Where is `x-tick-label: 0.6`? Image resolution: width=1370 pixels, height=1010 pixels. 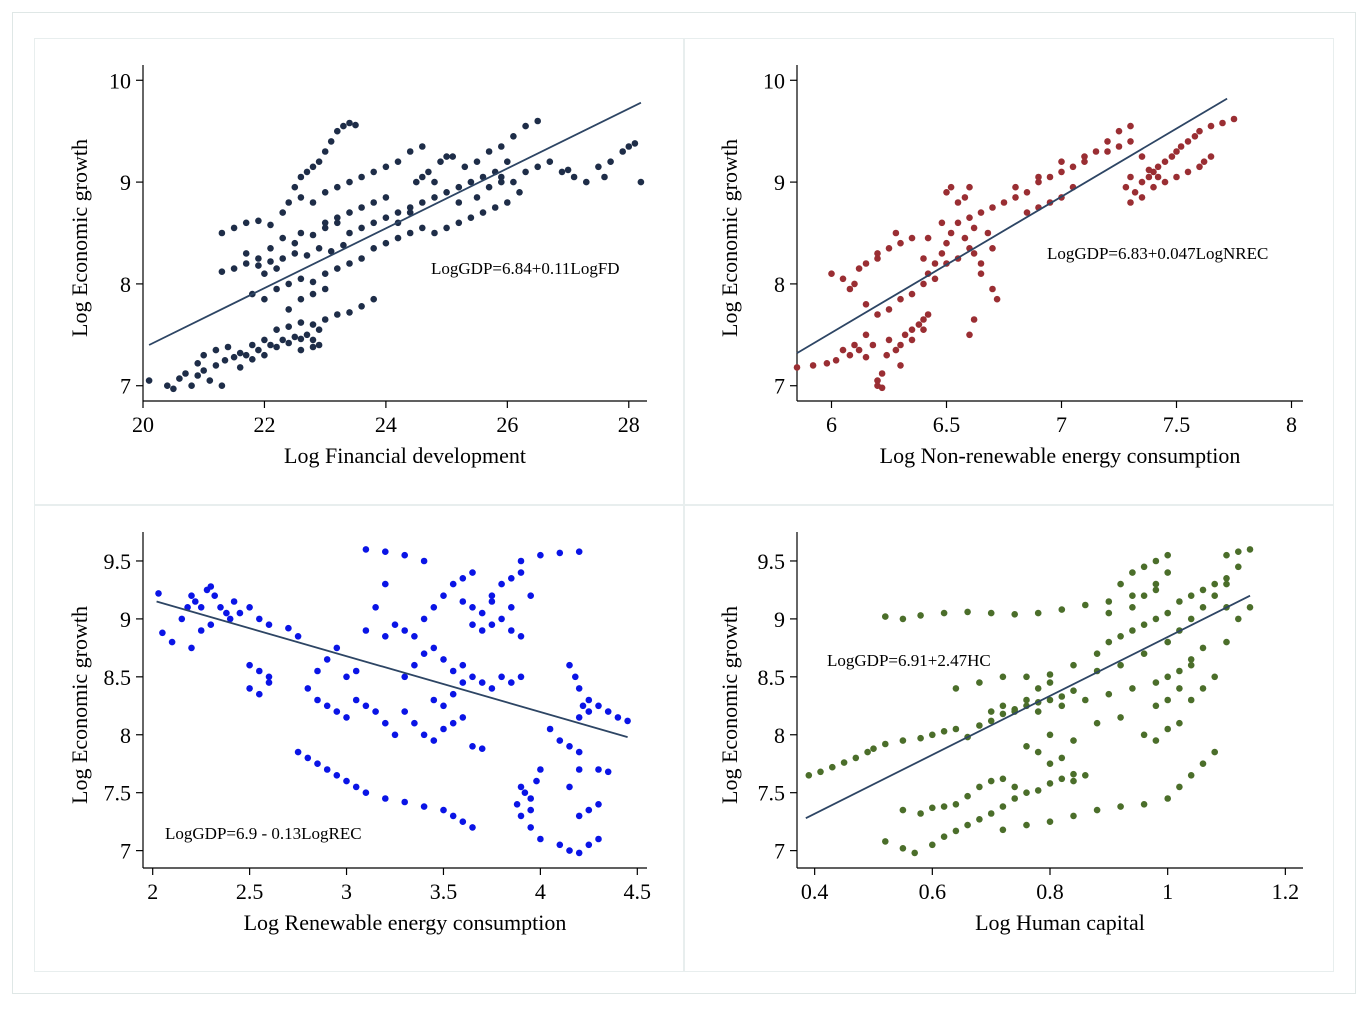 x-tick-label: 0.6 is located at coordinates (933, 891).